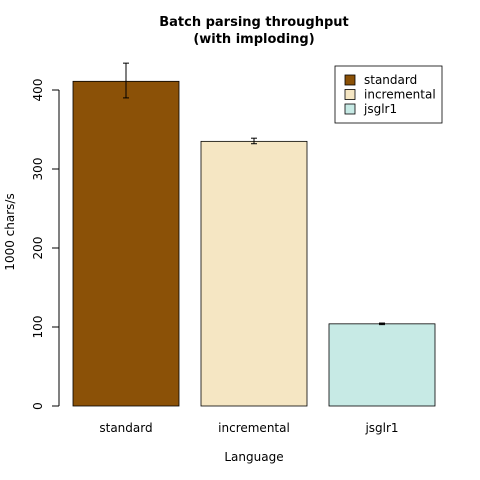 Image resolution: width=480 pixels, height=480 pixels. Describe the element at coordinates (350, 109) in the screenshot. I see `legend-swatch-jsglr1` at that location.